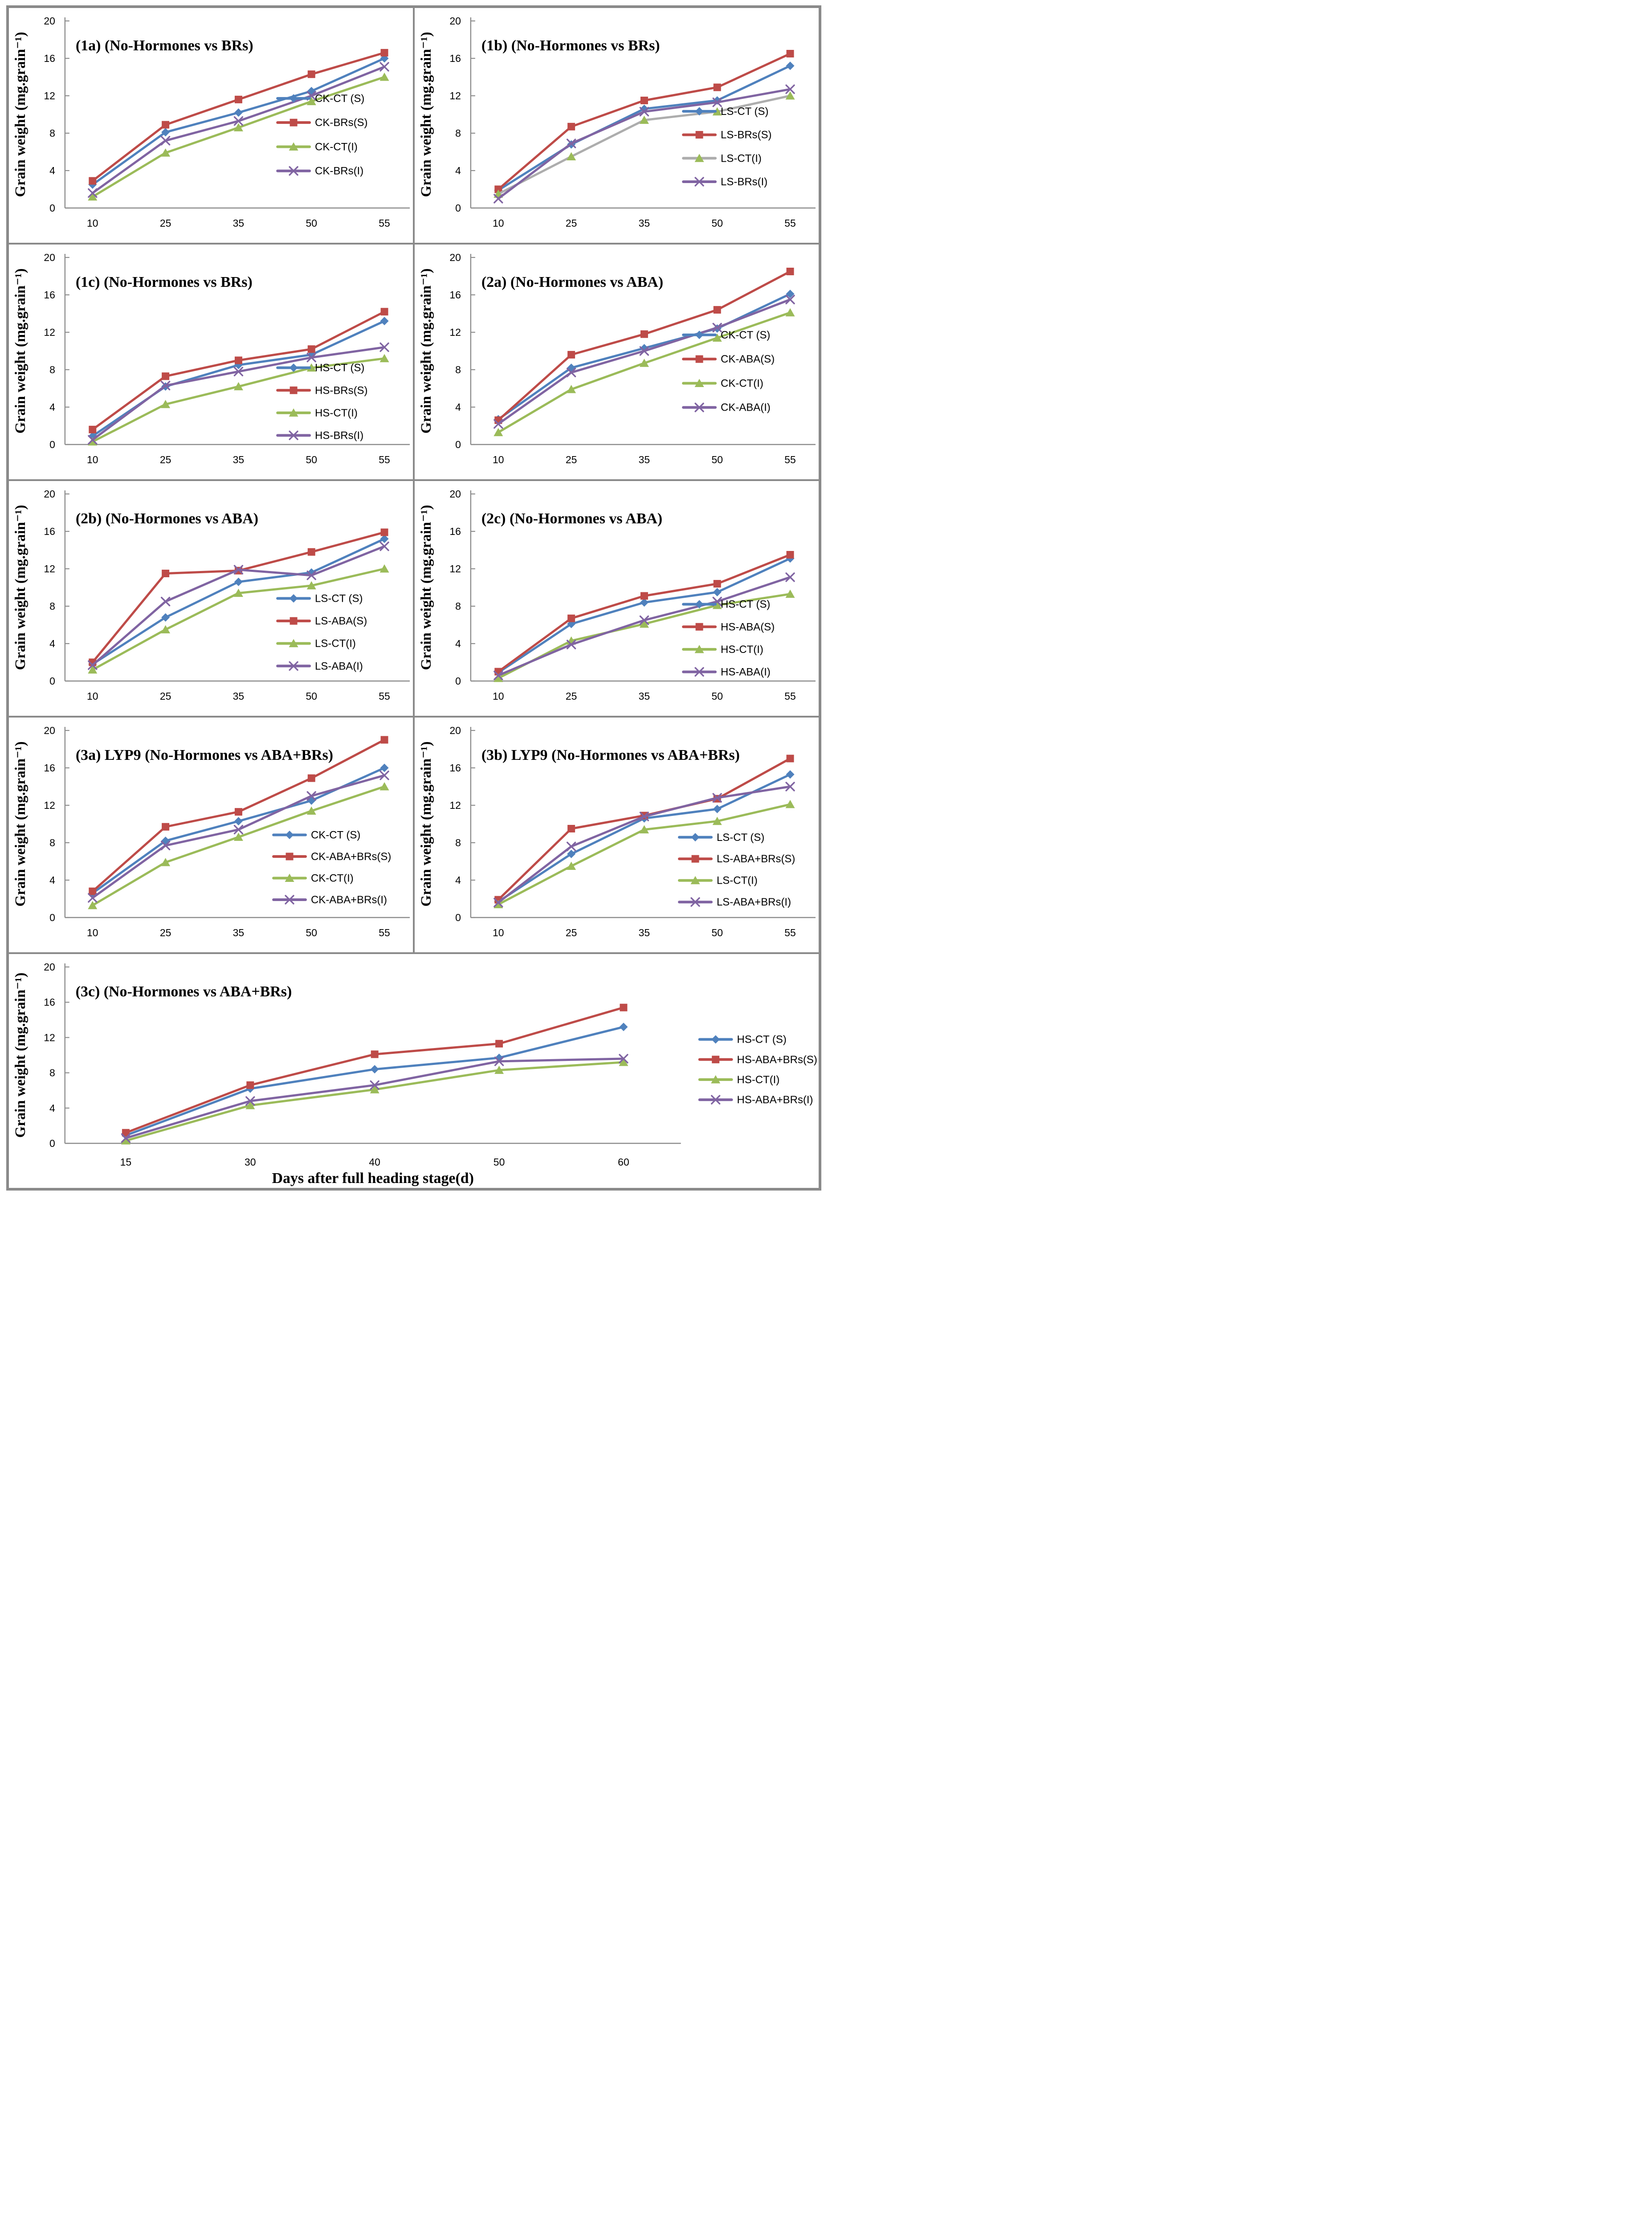  I want to click on legend-label: HS-BRs(S), so click(341, 390).